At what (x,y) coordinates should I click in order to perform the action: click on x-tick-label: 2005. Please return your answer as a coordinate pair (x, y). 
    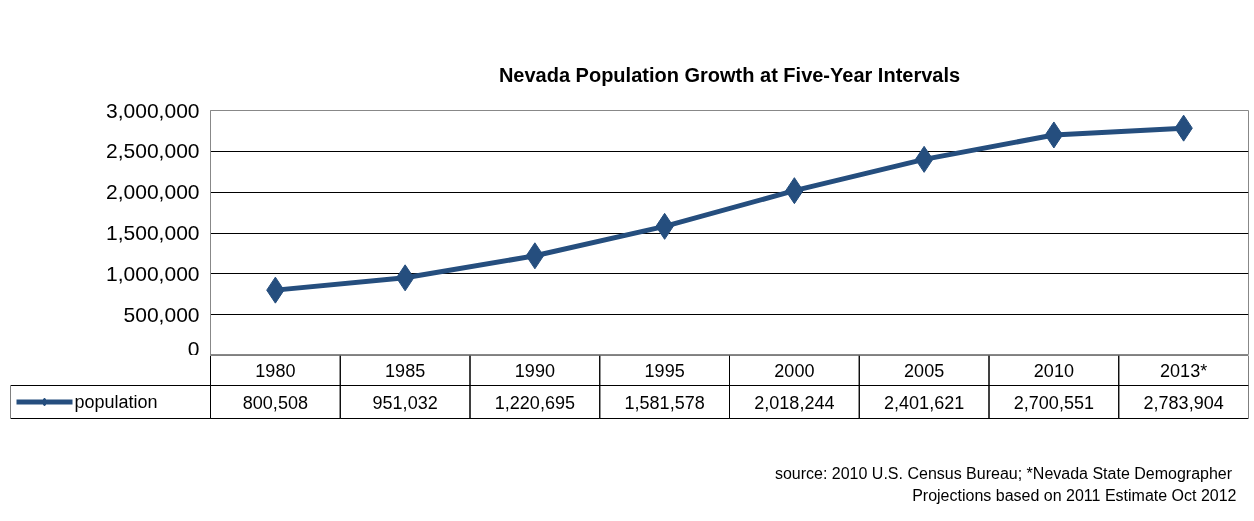
    Looking at the image, I should click on (924, 371).